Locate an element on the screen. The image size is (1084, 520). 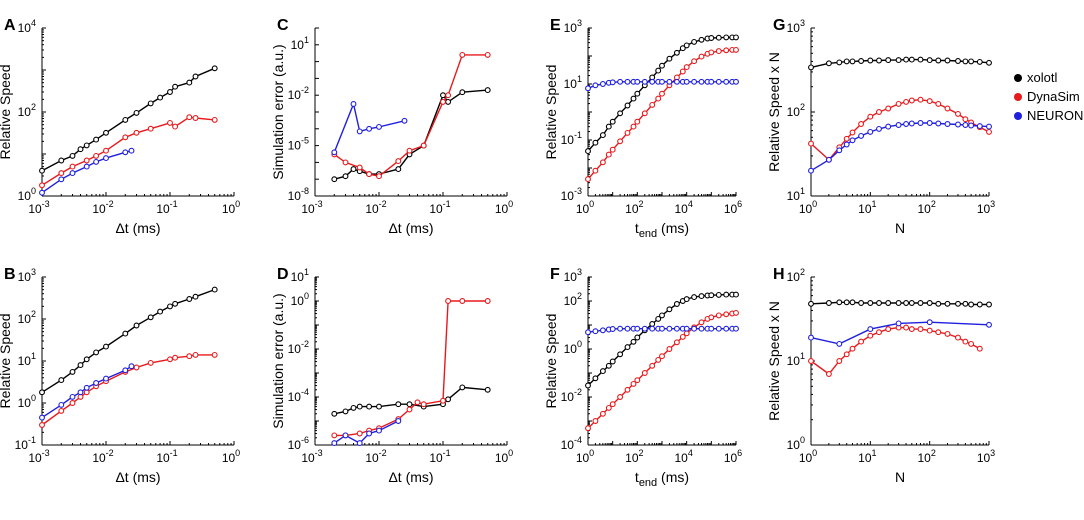
series-dynasim is located at coordinates (662, 114).